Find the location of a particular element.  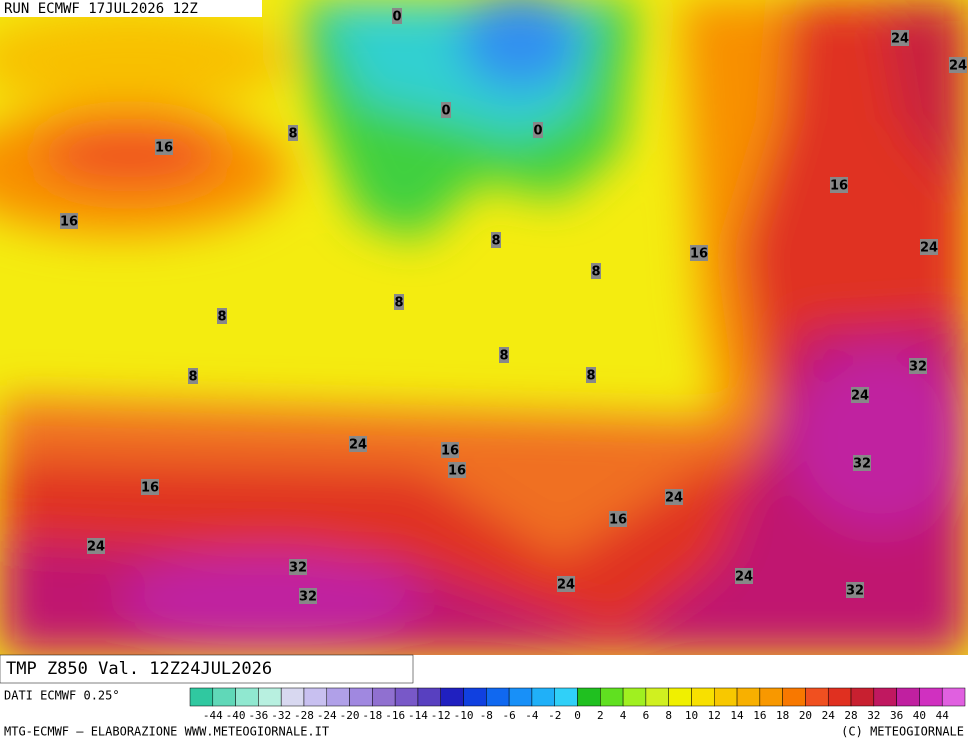

legend-label: -8 is located at coordinates (486, 715).